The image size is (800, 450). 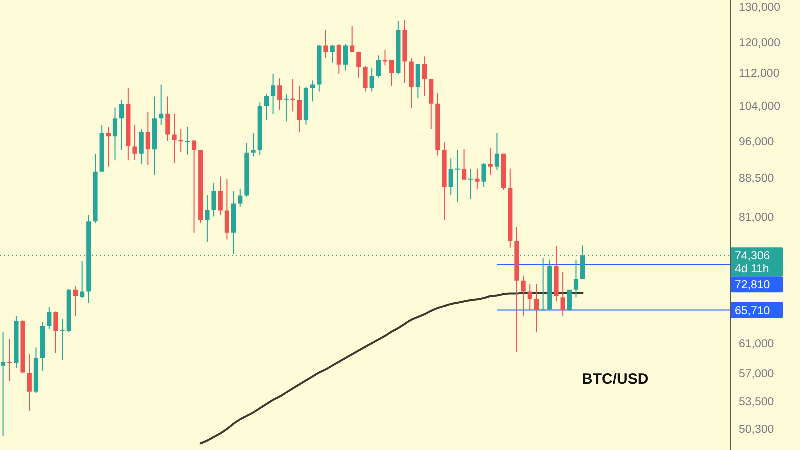 What do you see at coordinates (756, 142) in the screenshot?
I see `y-tick-label: 96,000` at bounding box center [756, 142].